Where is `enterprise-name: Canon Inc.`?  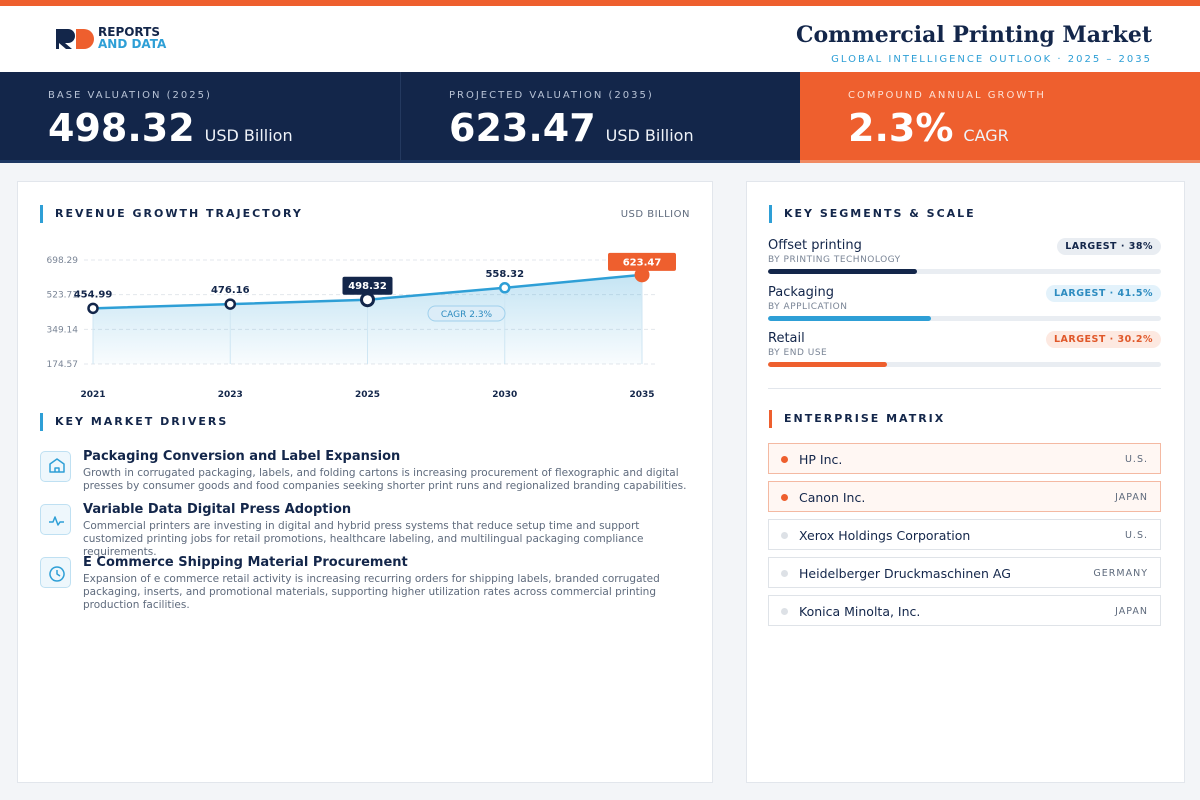 enterprise-name: Canon Inc. is located at coordinates (832, 497).